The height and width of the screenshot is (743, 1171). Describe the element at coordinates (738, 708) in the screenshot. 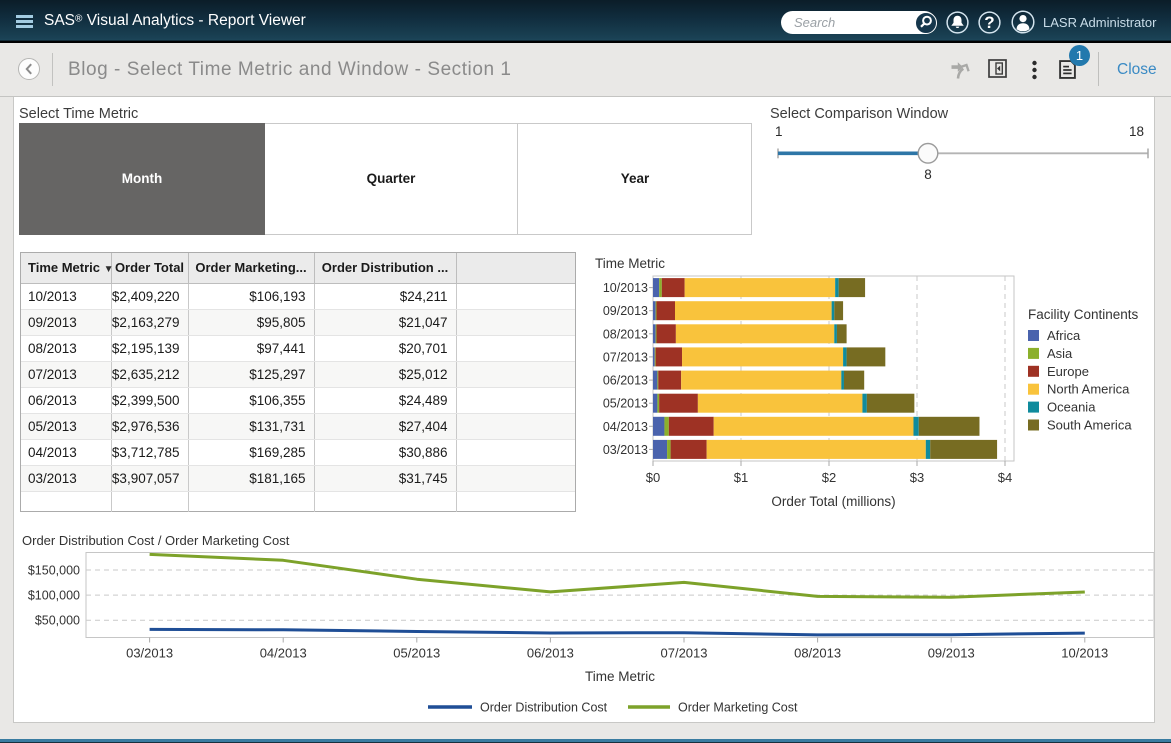

I see `svg-text: Order Marketing Cost` at that location.